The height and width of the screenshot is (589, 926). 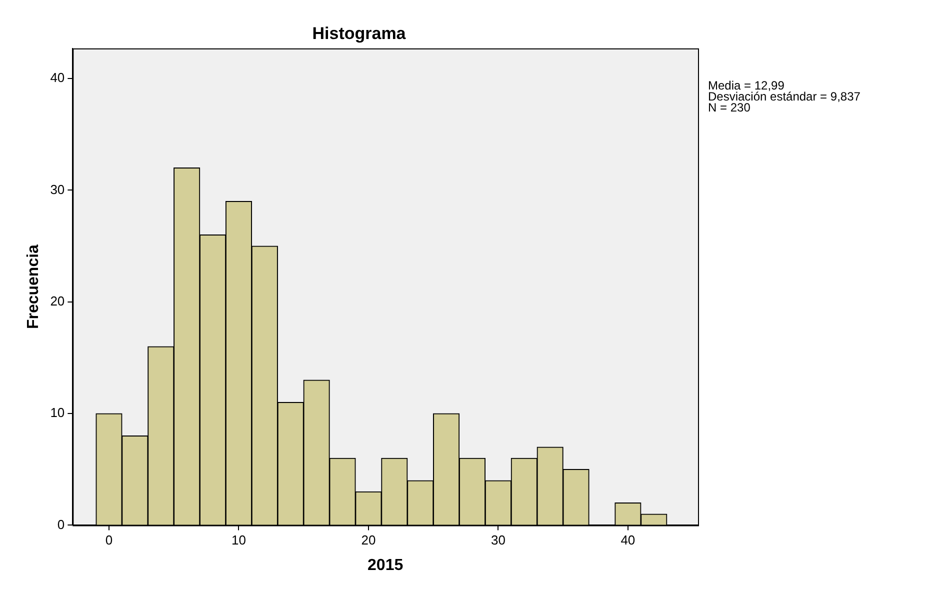 What do you see at coordinates (386, 565) in the screenshot?
I see `x-axis-title: 2015` at bounding box center [386, 565].